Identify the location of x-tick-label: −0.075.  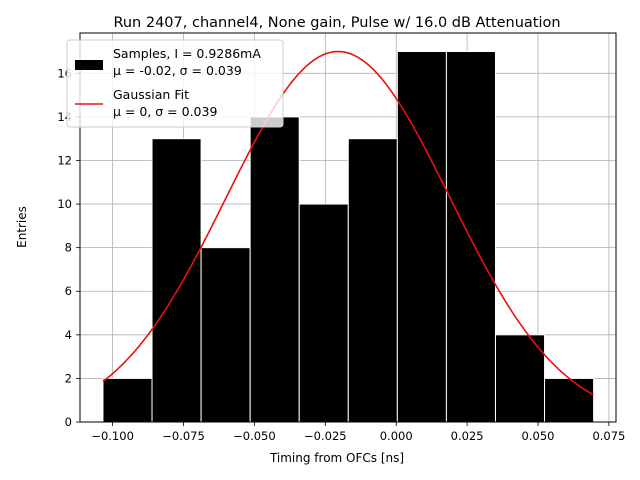
(183, 436).